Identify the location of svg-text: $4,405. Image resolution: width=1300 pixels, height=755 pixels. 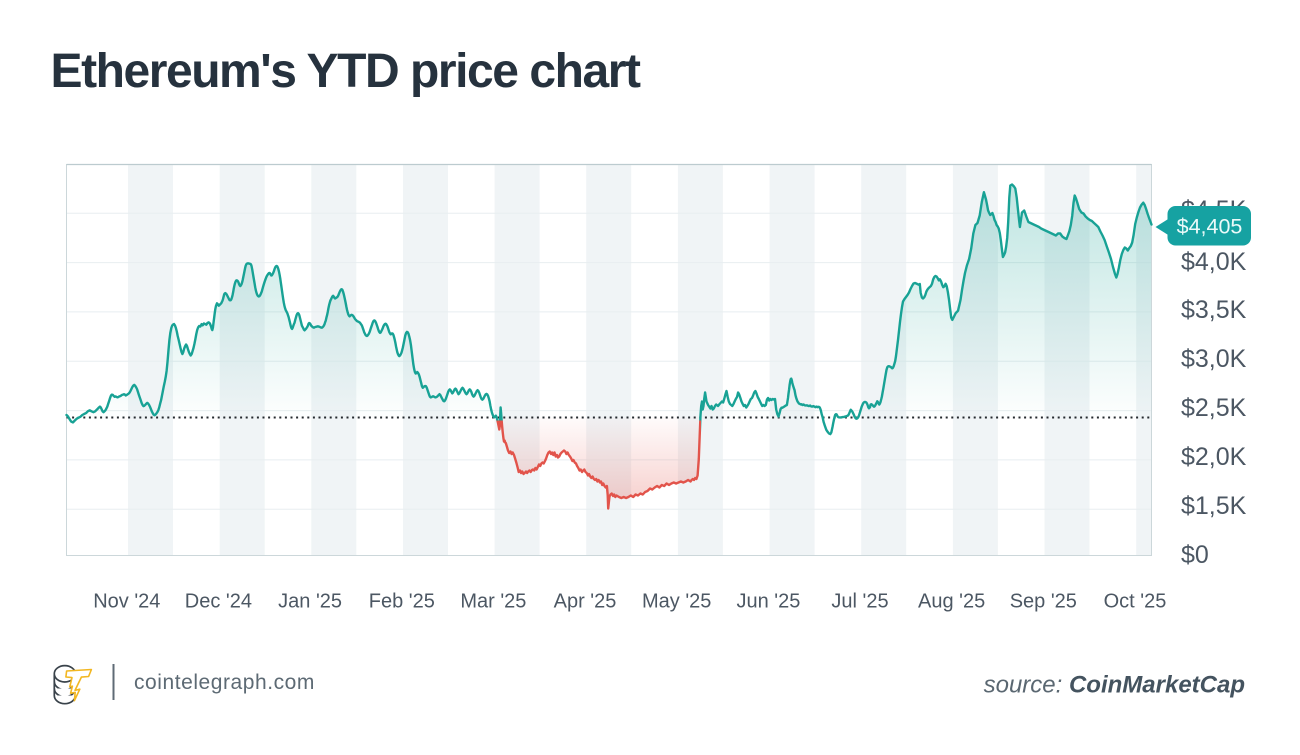
(1210, 227).